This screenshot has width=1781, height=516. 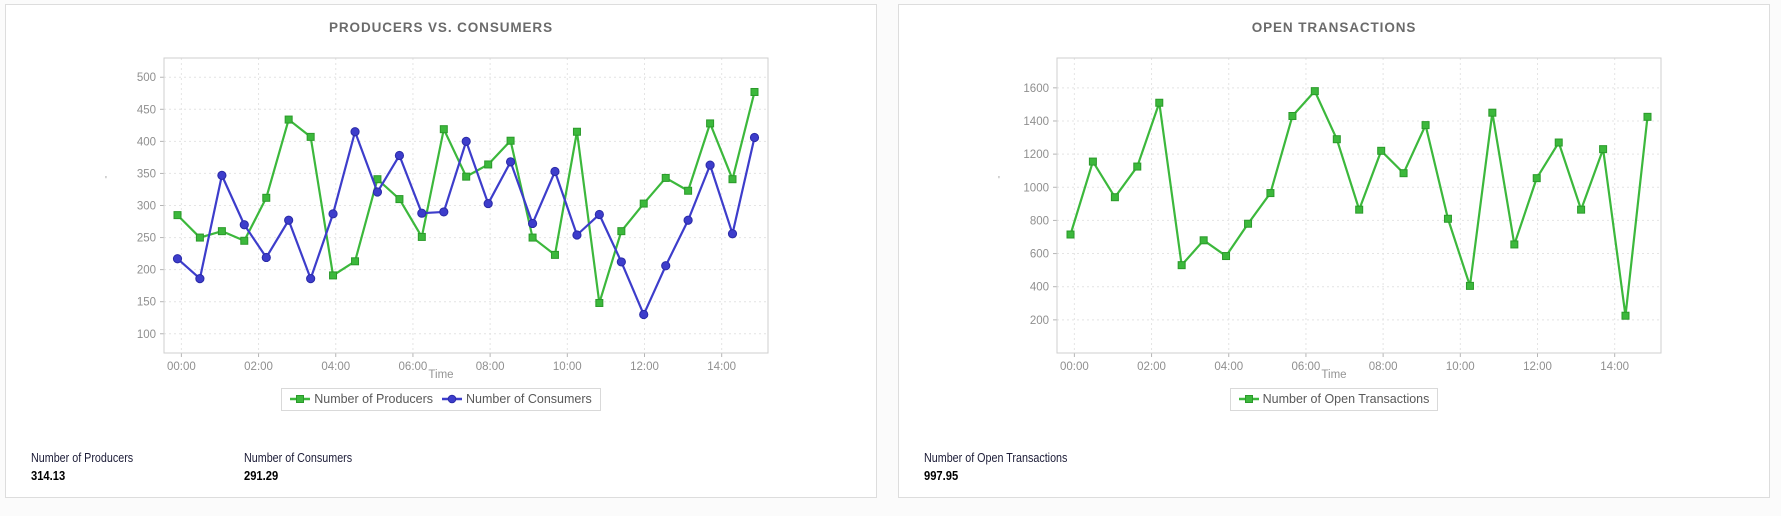 I want to click on svg-text: 600, so click(x=1039, y=255).